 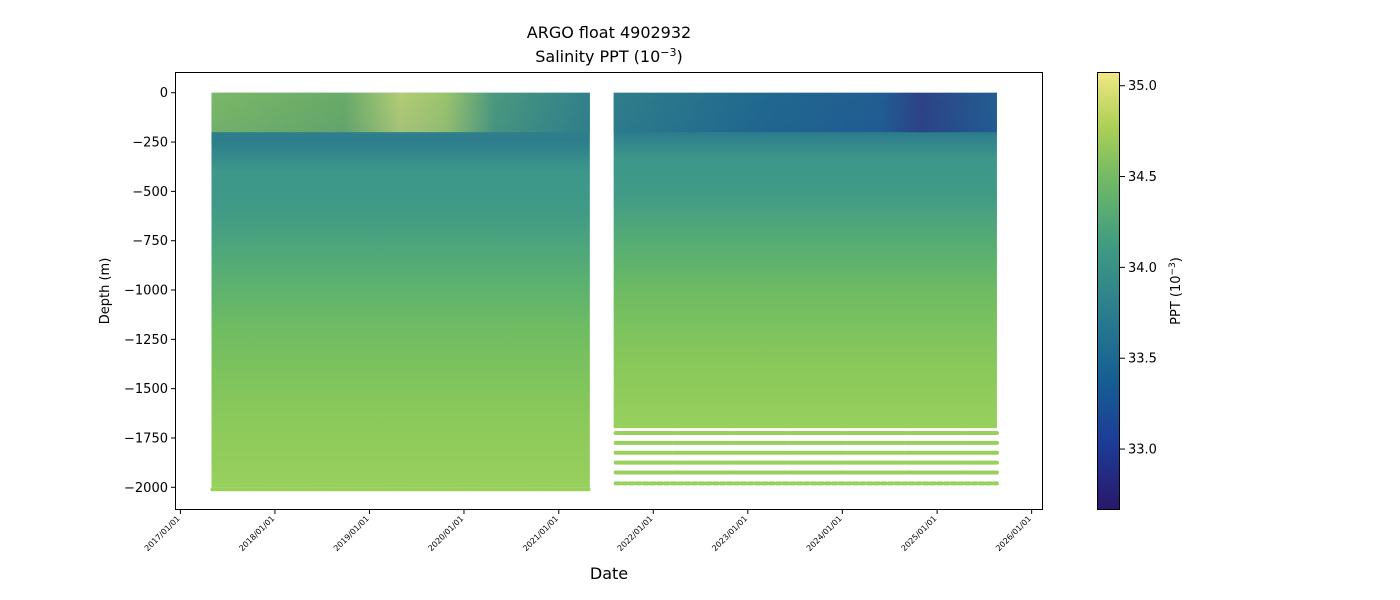 What do you see at coordinates (445, 533) in the screenshot?
I see `x-tick-label: 2020/01/01` at bounding box center [445, 533].